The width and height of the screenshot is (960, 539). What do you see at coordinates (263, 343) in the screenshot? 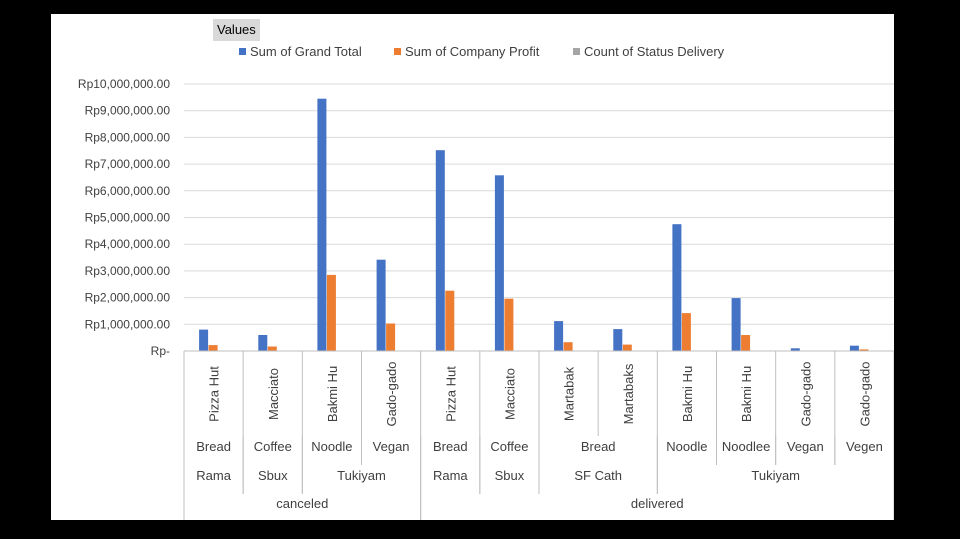
I see `bar-s0-c1` at bounding box center [263, 343].